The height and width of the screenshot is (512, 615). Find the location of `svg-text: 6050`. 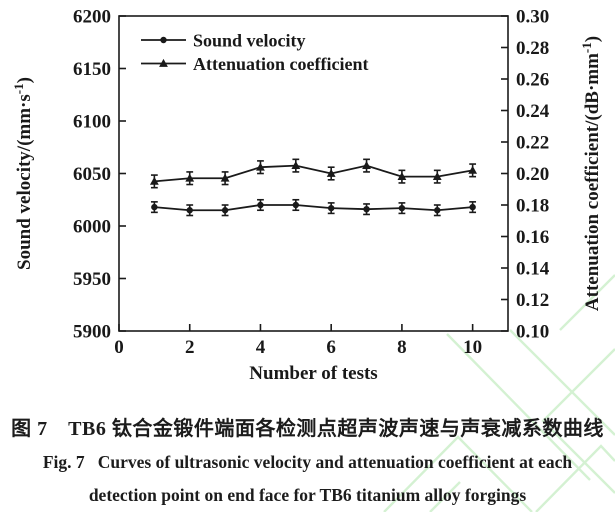

svg-text: 6050 is located at coordinates (92, 174).